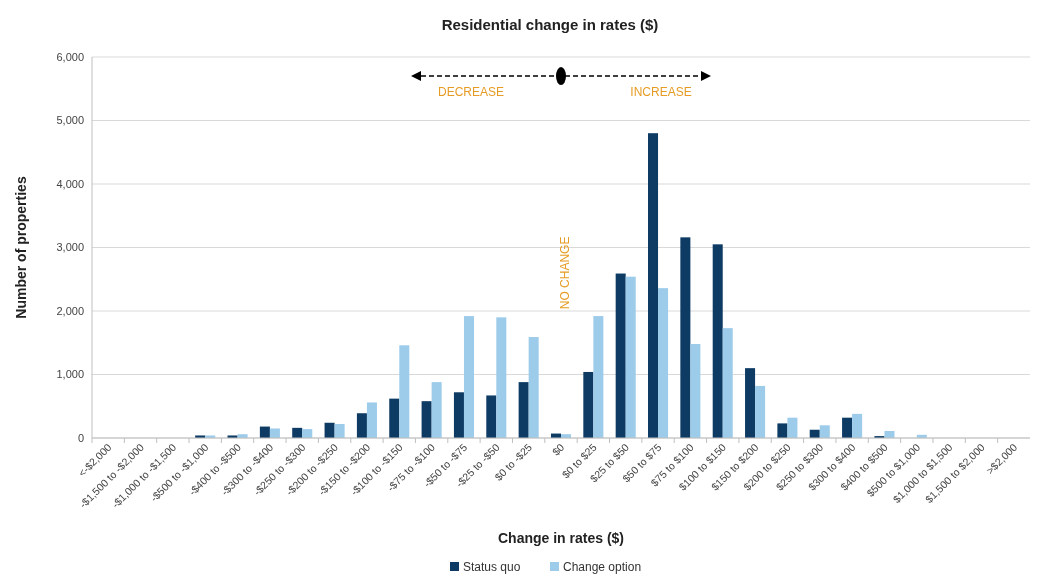 The width and height of the screenshot is (1040, 583). Describe the element at coordinates (21, 247) in the screenshot. I see `y-axis-title: Number of properties` at that location.